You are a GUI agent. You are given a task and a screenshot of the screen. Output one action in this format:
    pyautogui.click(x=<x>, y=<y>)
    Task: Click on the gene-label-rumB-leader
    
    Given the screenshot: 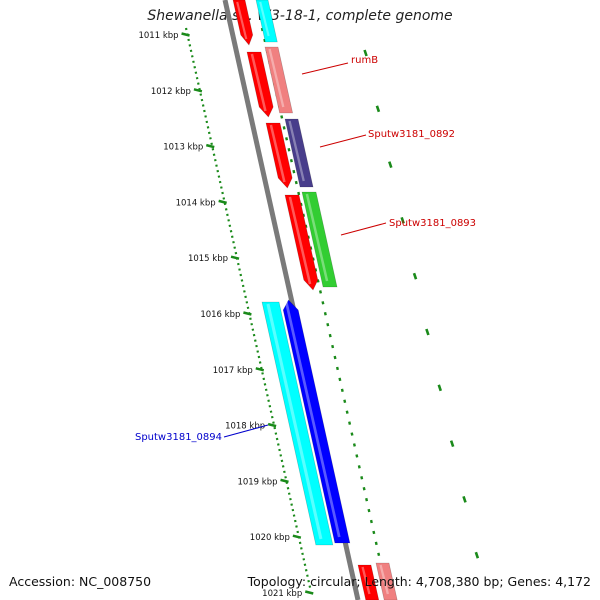 What is the action you would take?
    pyautogui.click(x=325, y=68)
    